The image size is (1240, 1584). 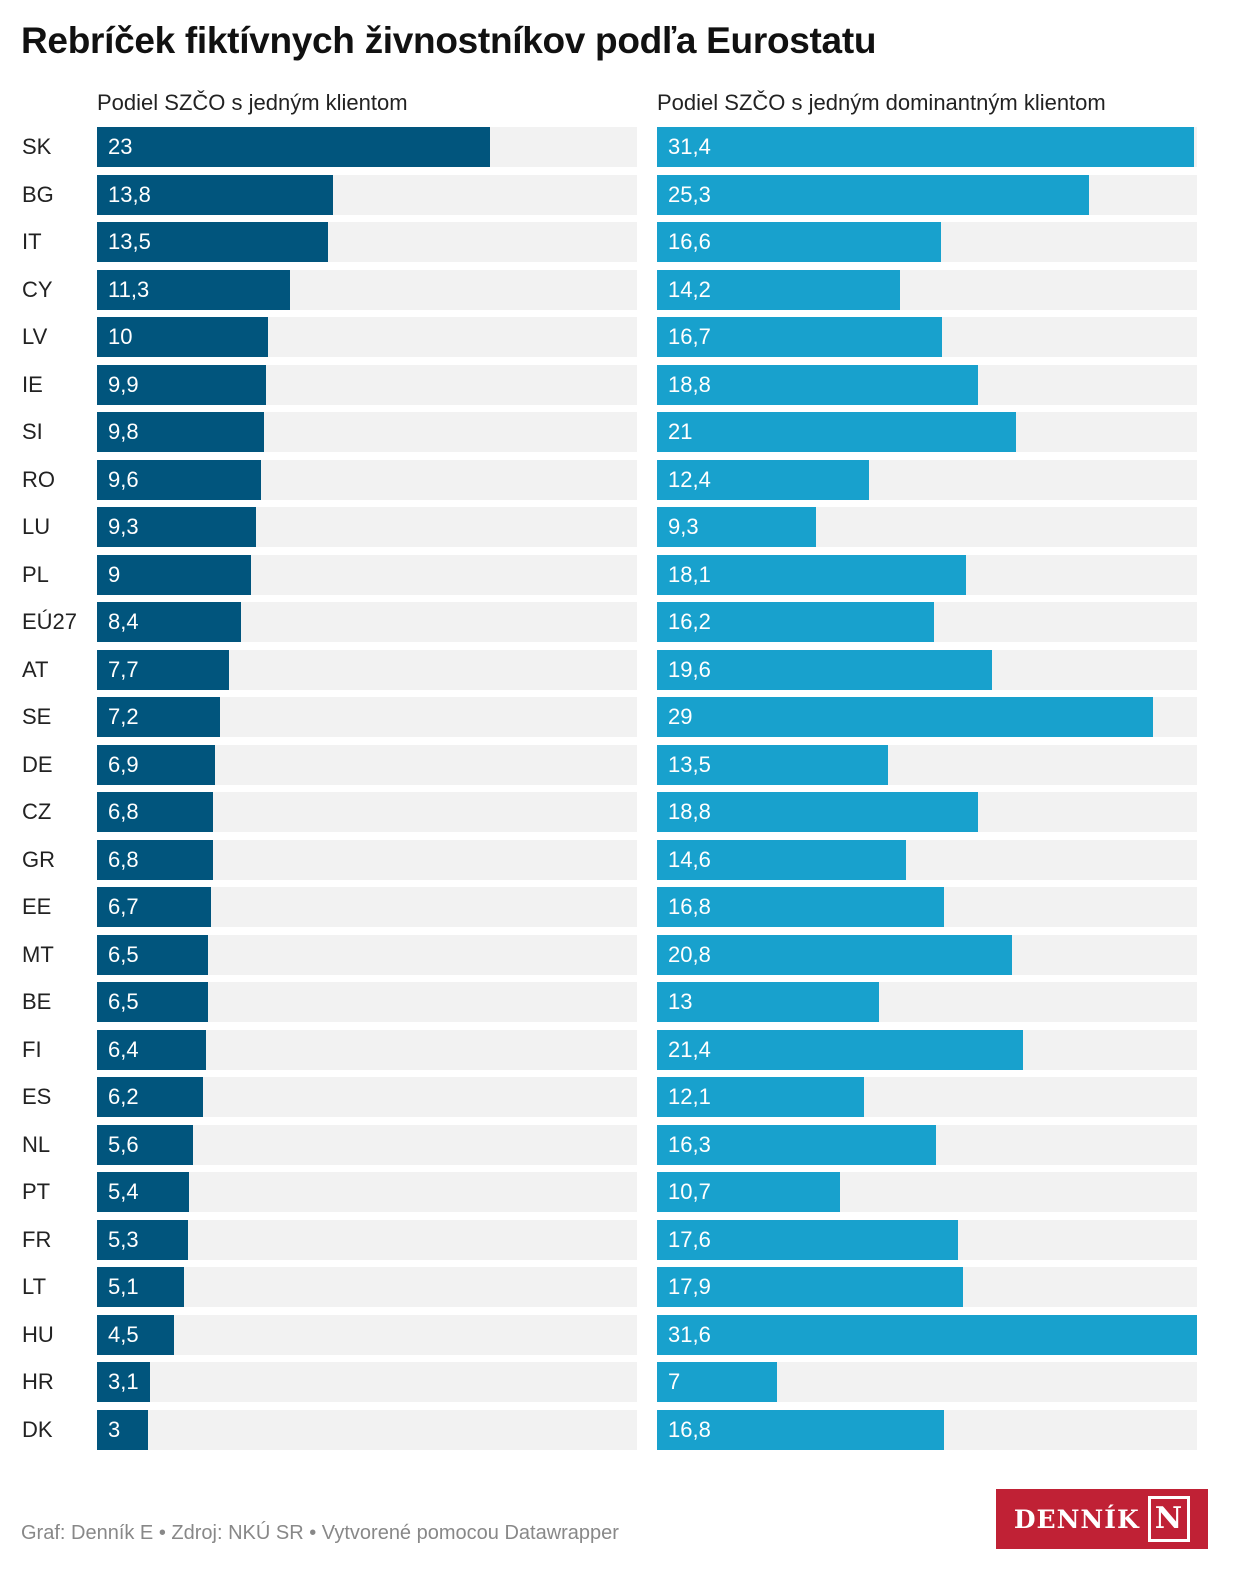 What do you see at coordinates (927, 764) in the screenshot?
I see `bar-track: 13,5` at bounding box center [927, 764].